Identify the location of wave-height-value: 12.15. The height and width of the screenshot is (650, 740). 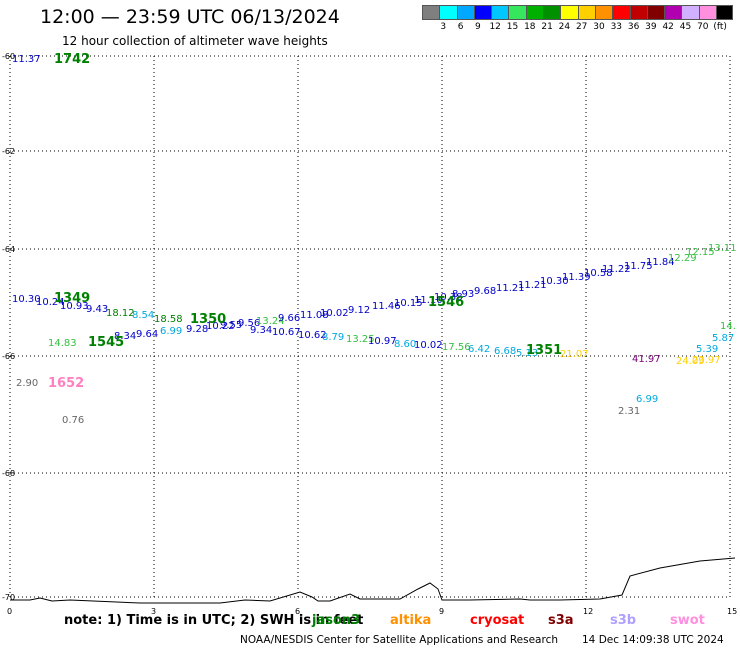
(700, 252).